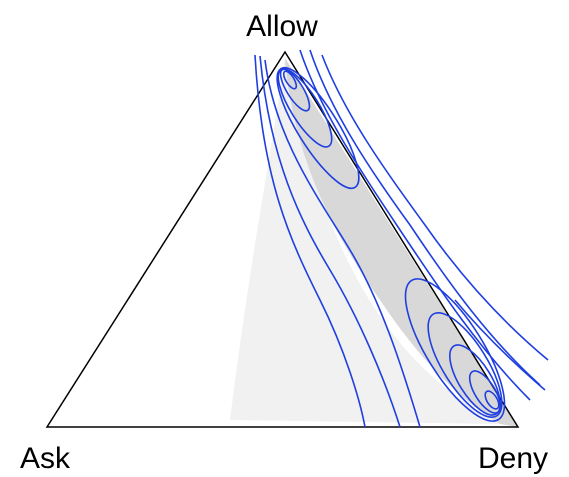 The width and height of the screenshot is (569, 477). What do you see at coordinates (282, 26) in the screenshot?
I see `vertex-label-top: Allow` at bounding box center [282, 26].